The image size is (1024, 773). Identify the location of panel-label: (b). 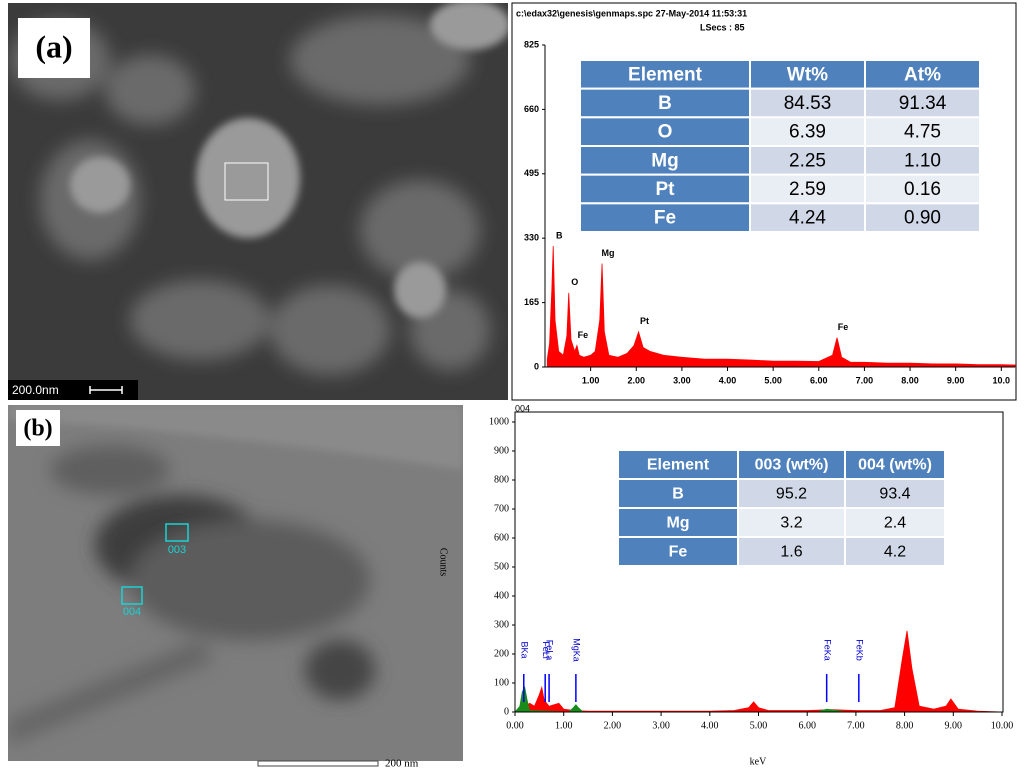
(37, 429).